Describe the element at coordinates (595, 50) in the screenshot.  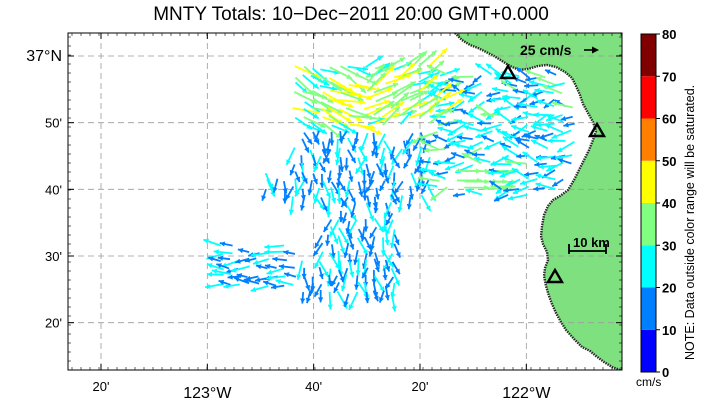
I see `scale-vector-arrowhead` at that location.